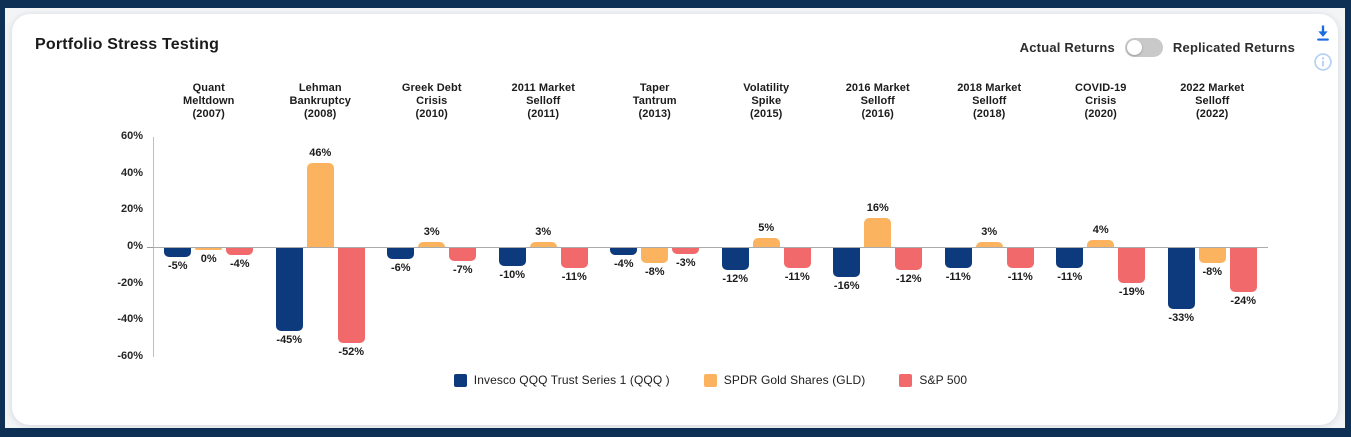  What do you see at coordinates (1100, 229) in the screenshot?
I see `bar-value-label: 4%` at bounding box center [1100, 229].